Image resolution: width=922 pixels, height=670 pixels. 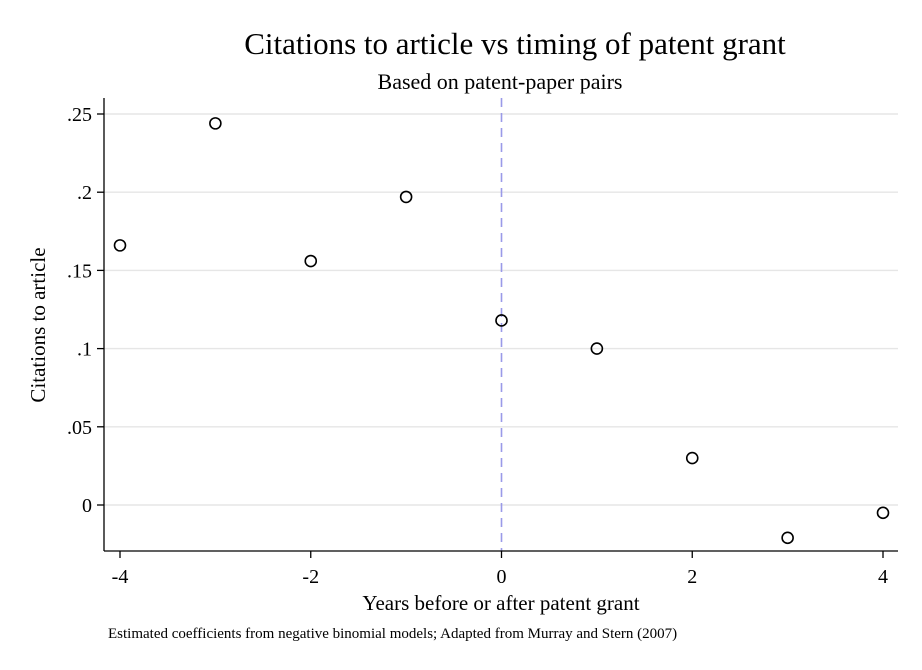 I want to click on x-tick-label: 4, so click(x=883, y=577).